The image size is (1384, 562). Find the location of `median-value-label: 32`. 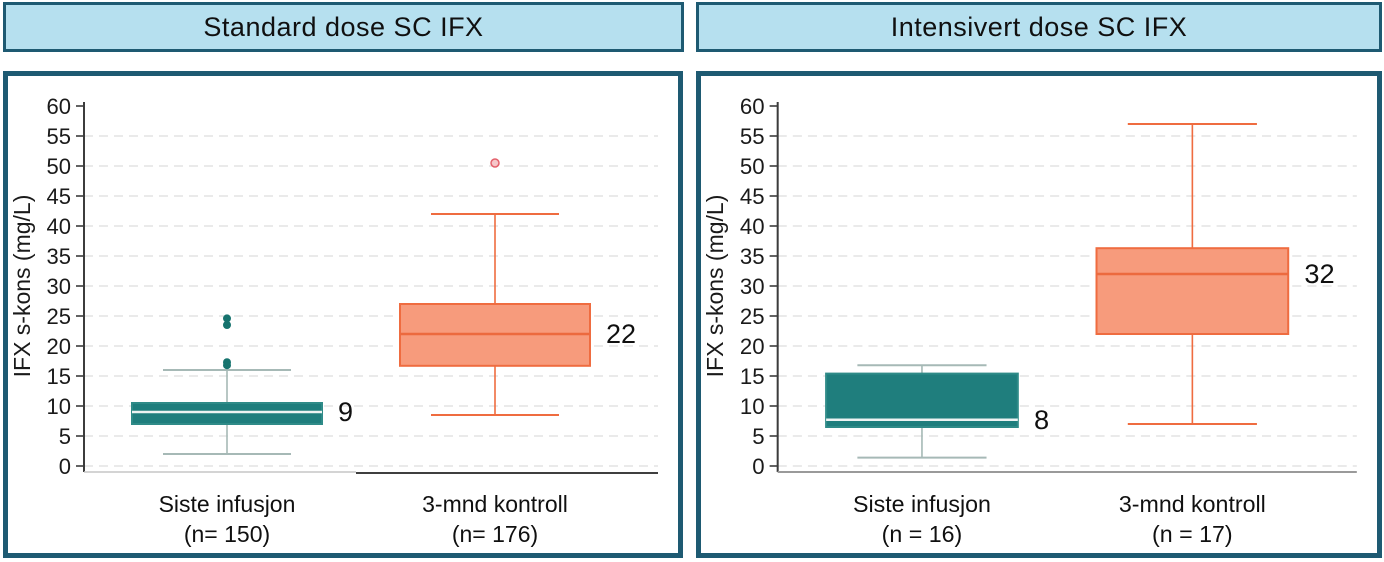

median-value-label: 32 is located at coordinates (1319, 273).